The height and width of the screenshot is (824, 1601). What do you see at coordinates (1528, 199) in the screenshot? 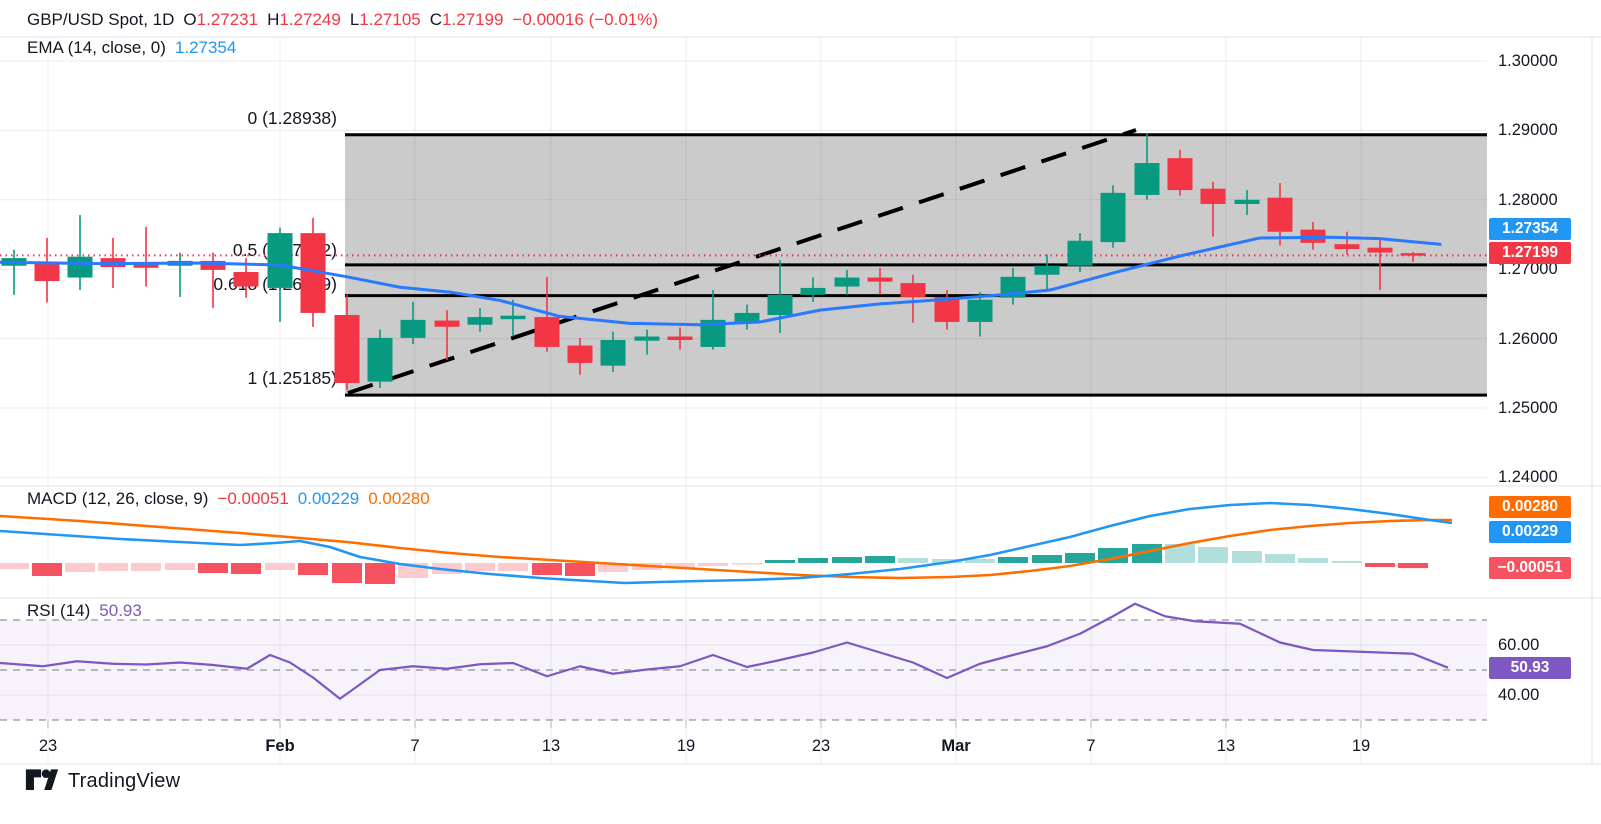
I see `price-axis-label: 1.28000` at bounding box center [1528, 199].